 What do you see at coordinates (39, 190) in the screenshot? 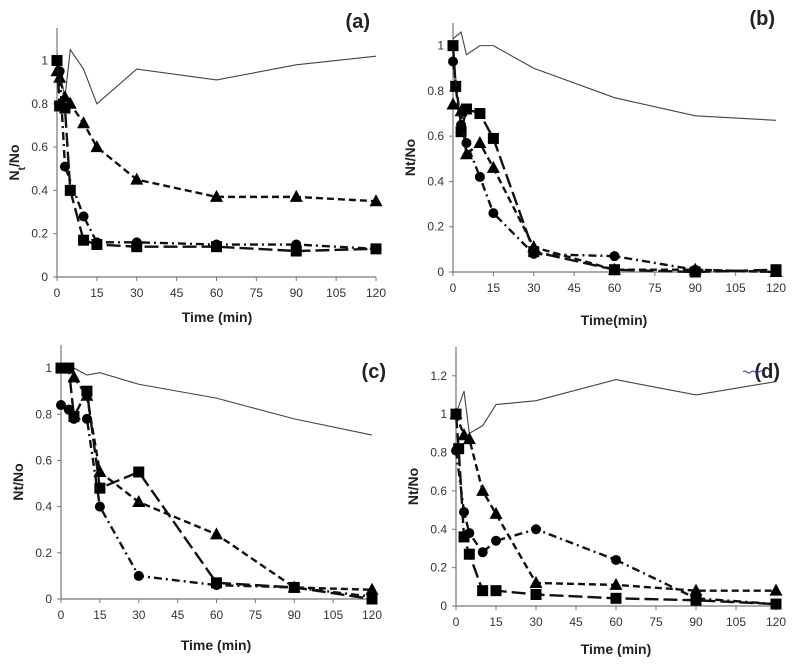
I see `y-tick-label: 0.4` at bounding box center [39, 190].